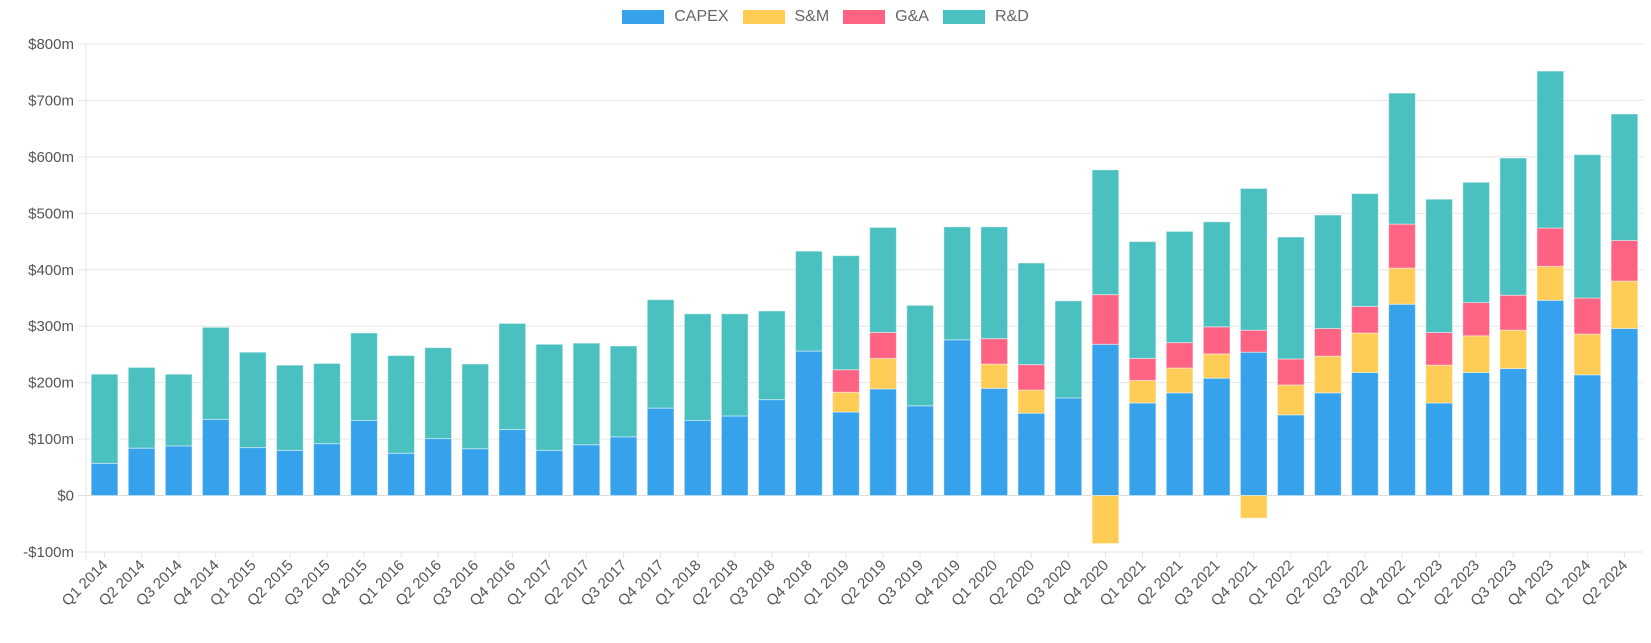 The height and width of the screenshot is (643, 1651). What do you see at coordinates (51, 270) in the screenshot?
I see `y-tick-label: $400m` at bounding box center [51, 270].